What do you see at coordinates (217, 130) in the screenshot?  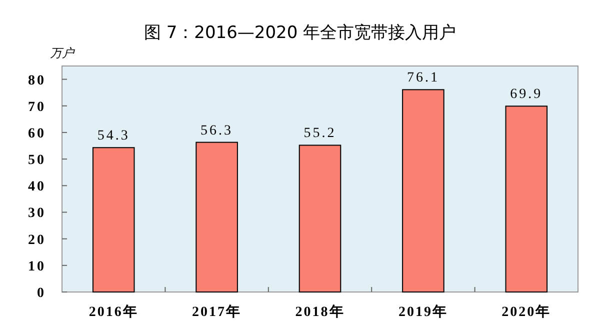 I see `data-label: 56.3` at bounding box center [217, 130].